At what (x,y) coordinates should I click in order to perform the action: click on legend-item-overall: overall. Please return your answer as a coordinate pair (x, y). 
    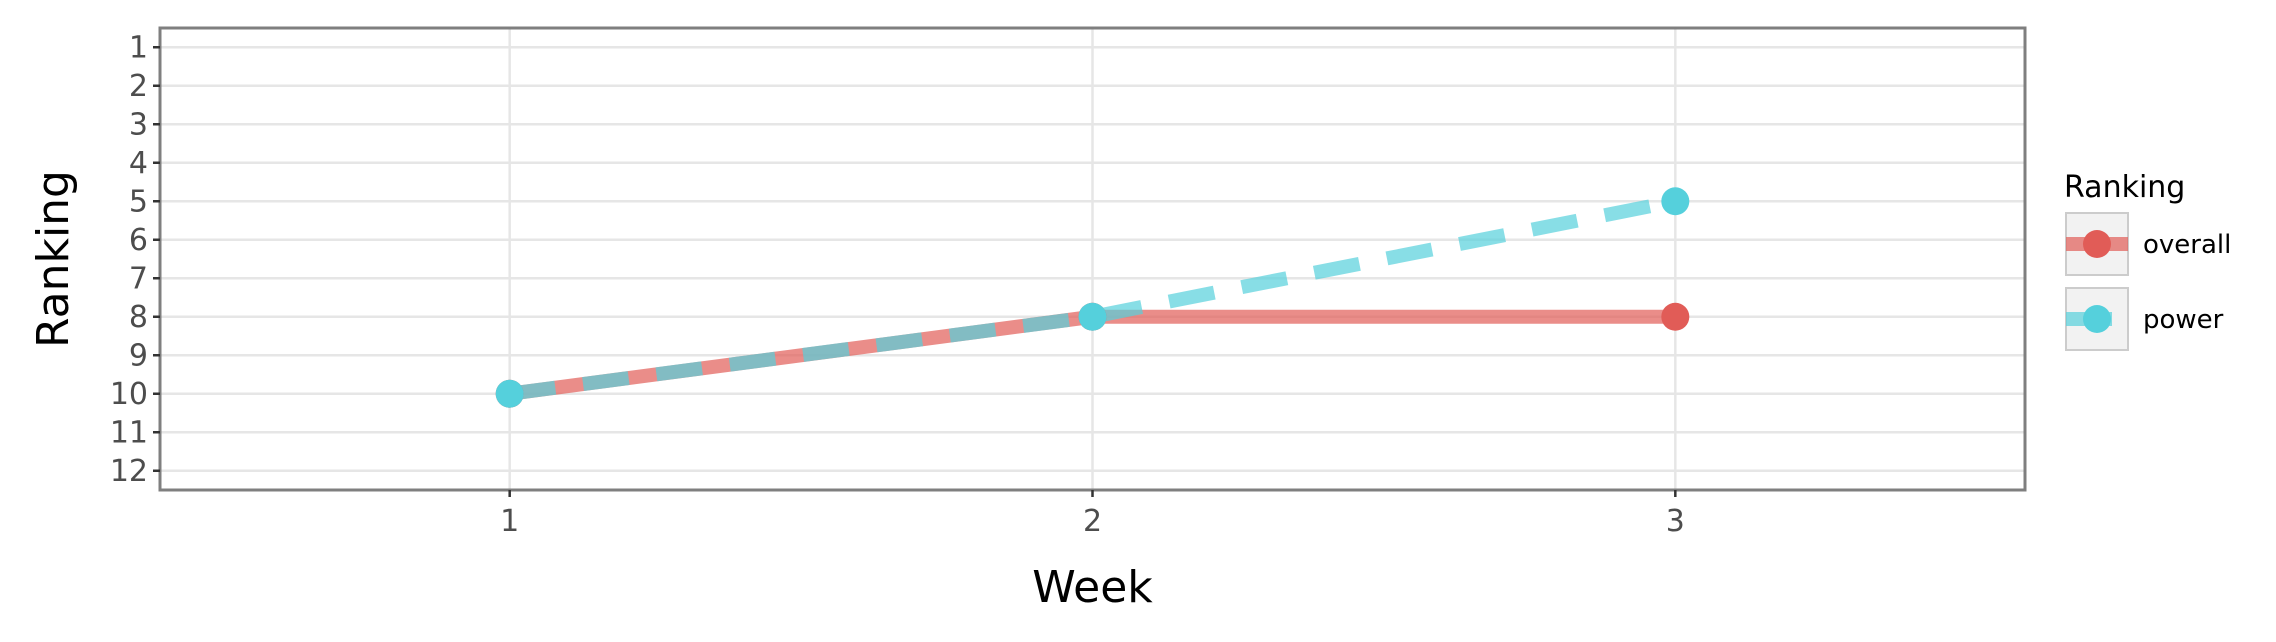
    Looking at the image, I should click on (2148, 244).